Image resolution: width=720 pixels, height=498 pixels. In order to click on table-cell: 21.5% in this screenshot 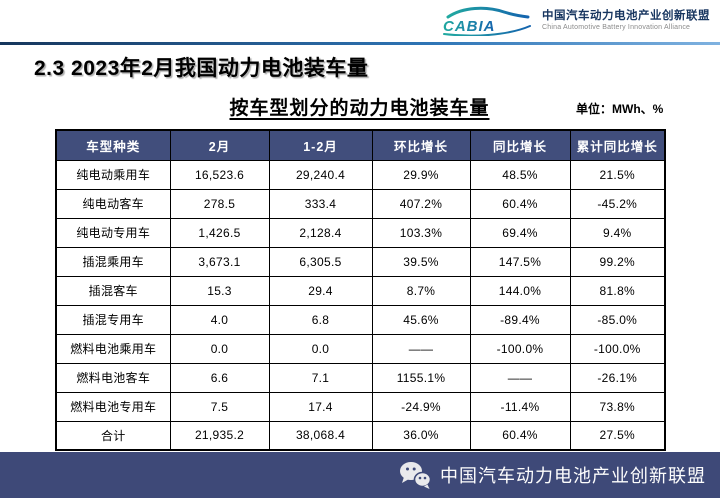, I will do `click(617, 174)`.